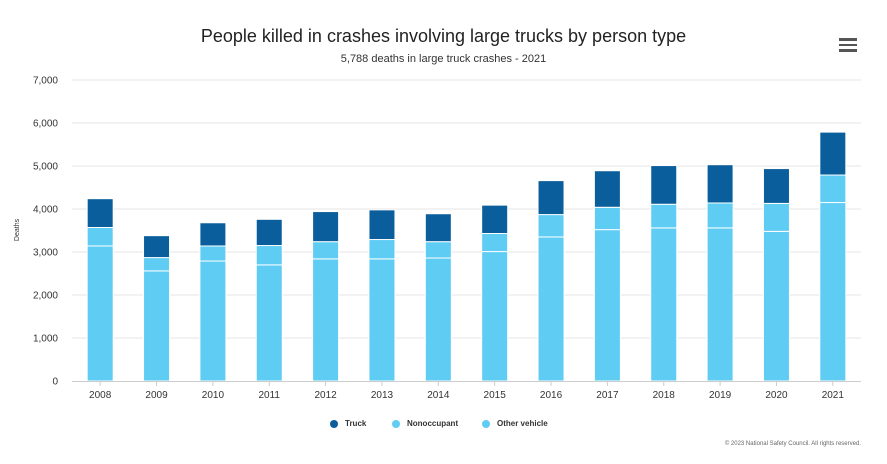 This screenshot has width=887, height=464. What do you see at coordinates (156, 395) in the screenshot?
I see `x-tick-label: 2009` at bounding box center [156, 395].